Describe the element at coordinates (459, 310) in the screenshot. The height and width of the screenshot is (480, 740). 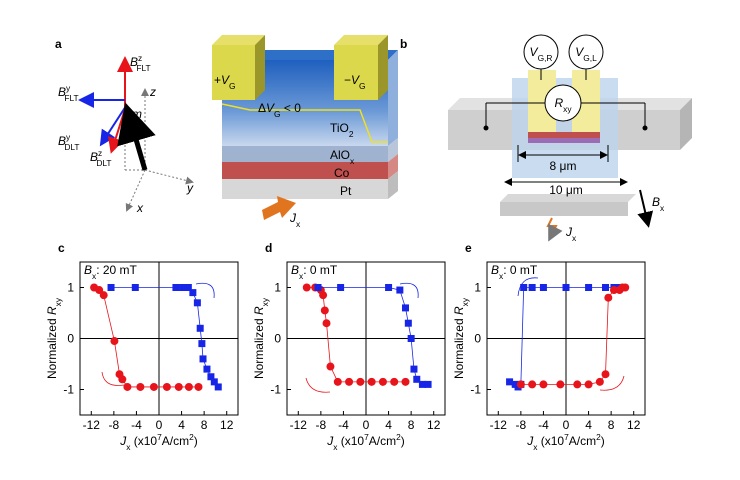
I see `y-axis-label-part: R` at that location.